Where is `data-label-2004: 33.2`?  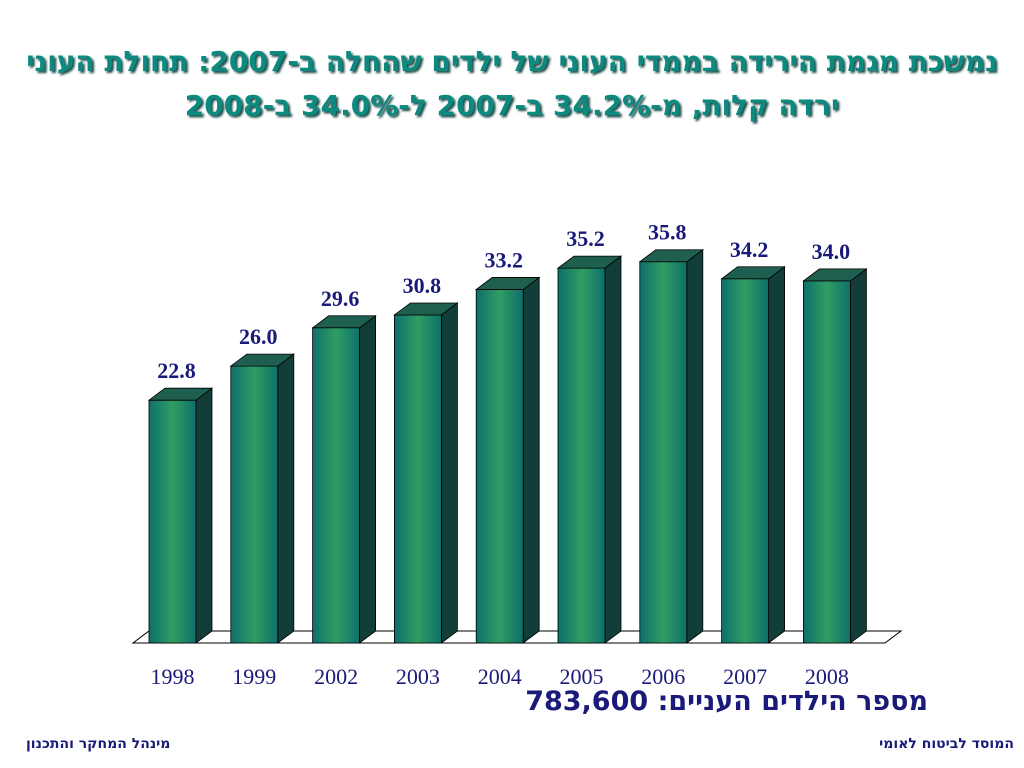
data-label-2004: 33.2 is located at coordinates (503, 259).